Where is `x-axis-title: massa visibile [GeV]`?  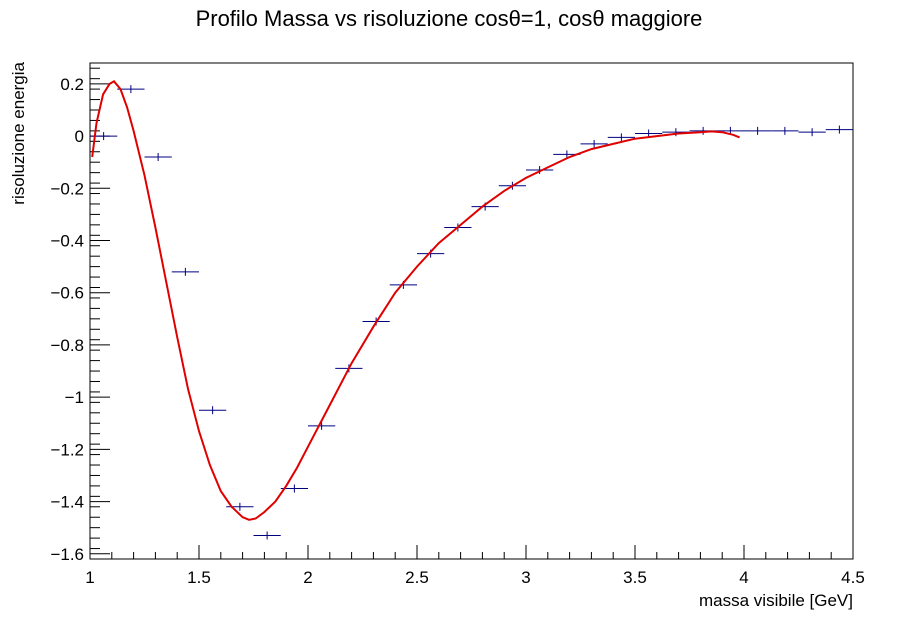 x-axis-title: massa visibile [GeV] is located at coordinates (776, 600).